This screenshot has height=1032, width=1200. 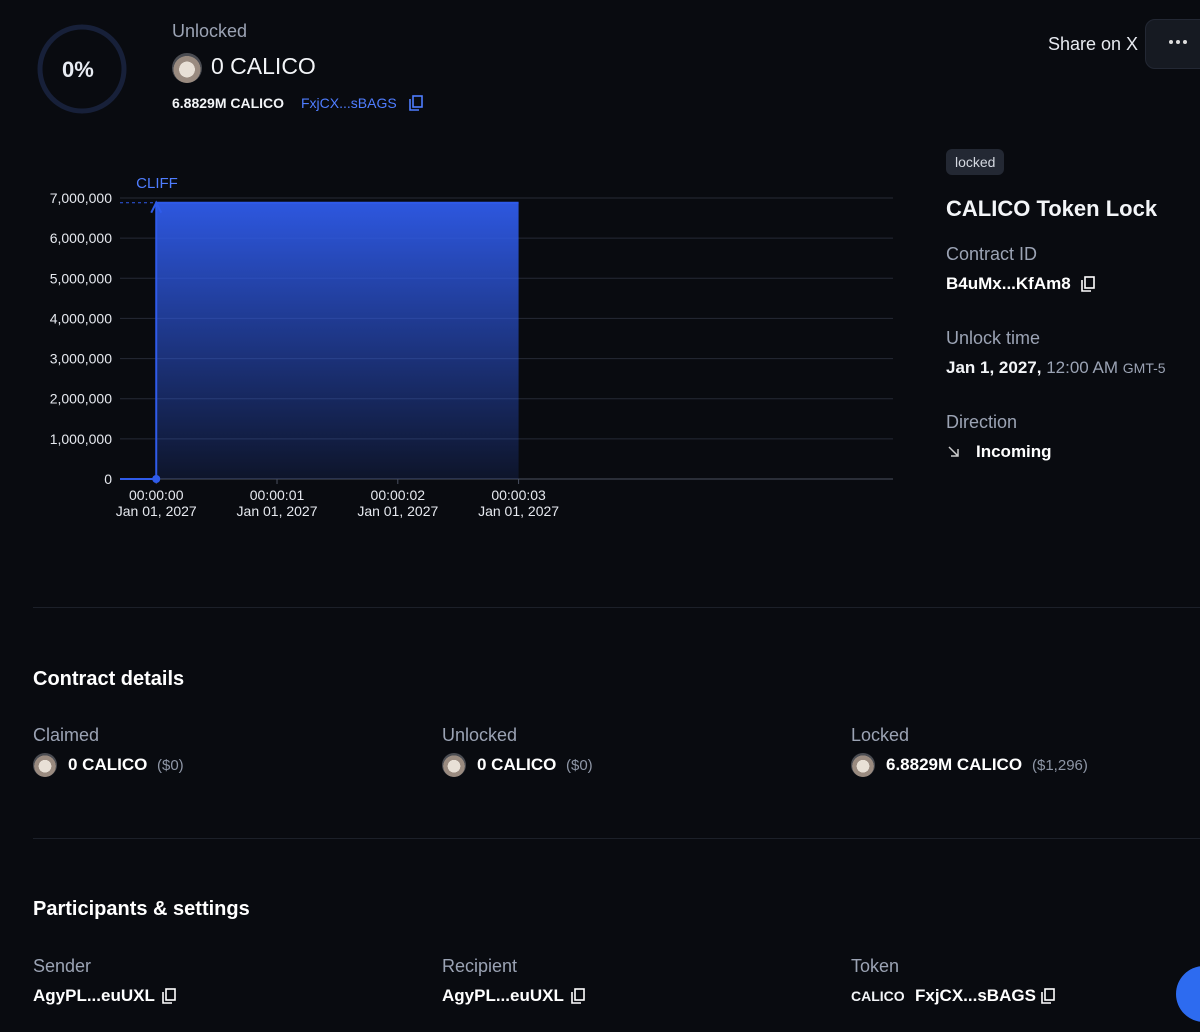 I want to click on direction-icon, so click(x=953, y=451).